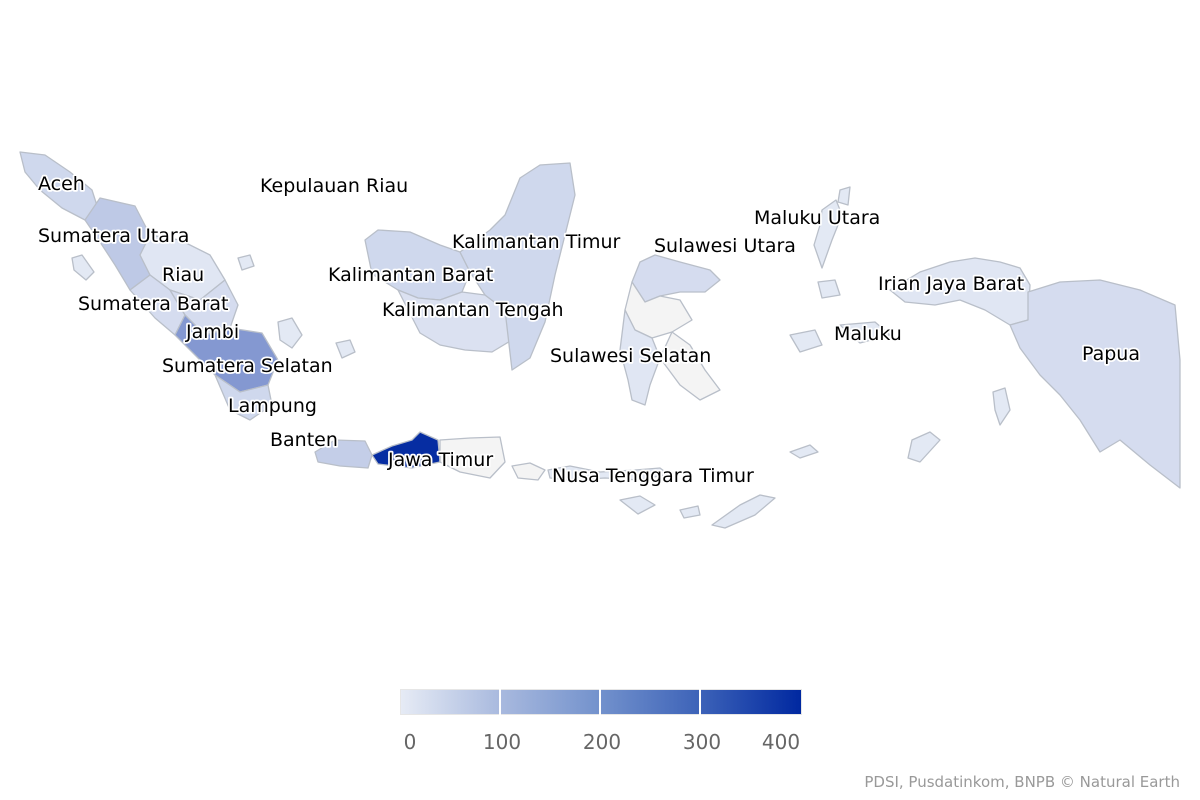 The height and width of the screenshot is (800, 1200). What do you see at coordinates (1095, 384) in the screenshot?
I see `province-papua` at bounding box center [1095, 384].